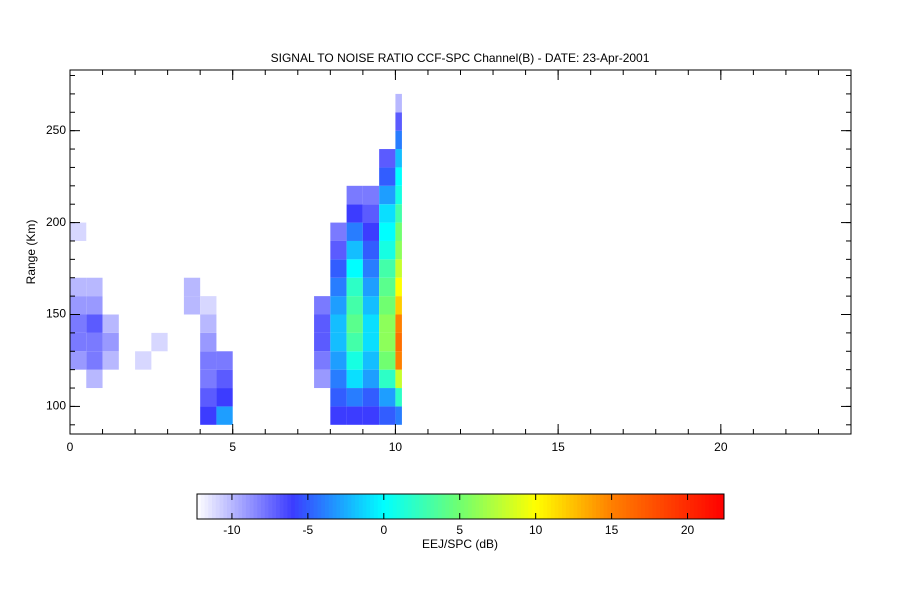 Image resolution: width=900 pixels, height=600 pixels. What do you see at coordinates (232, 447) in the screenshot?
I see `x-tick-label: 5` at bounding box center [232, 447].